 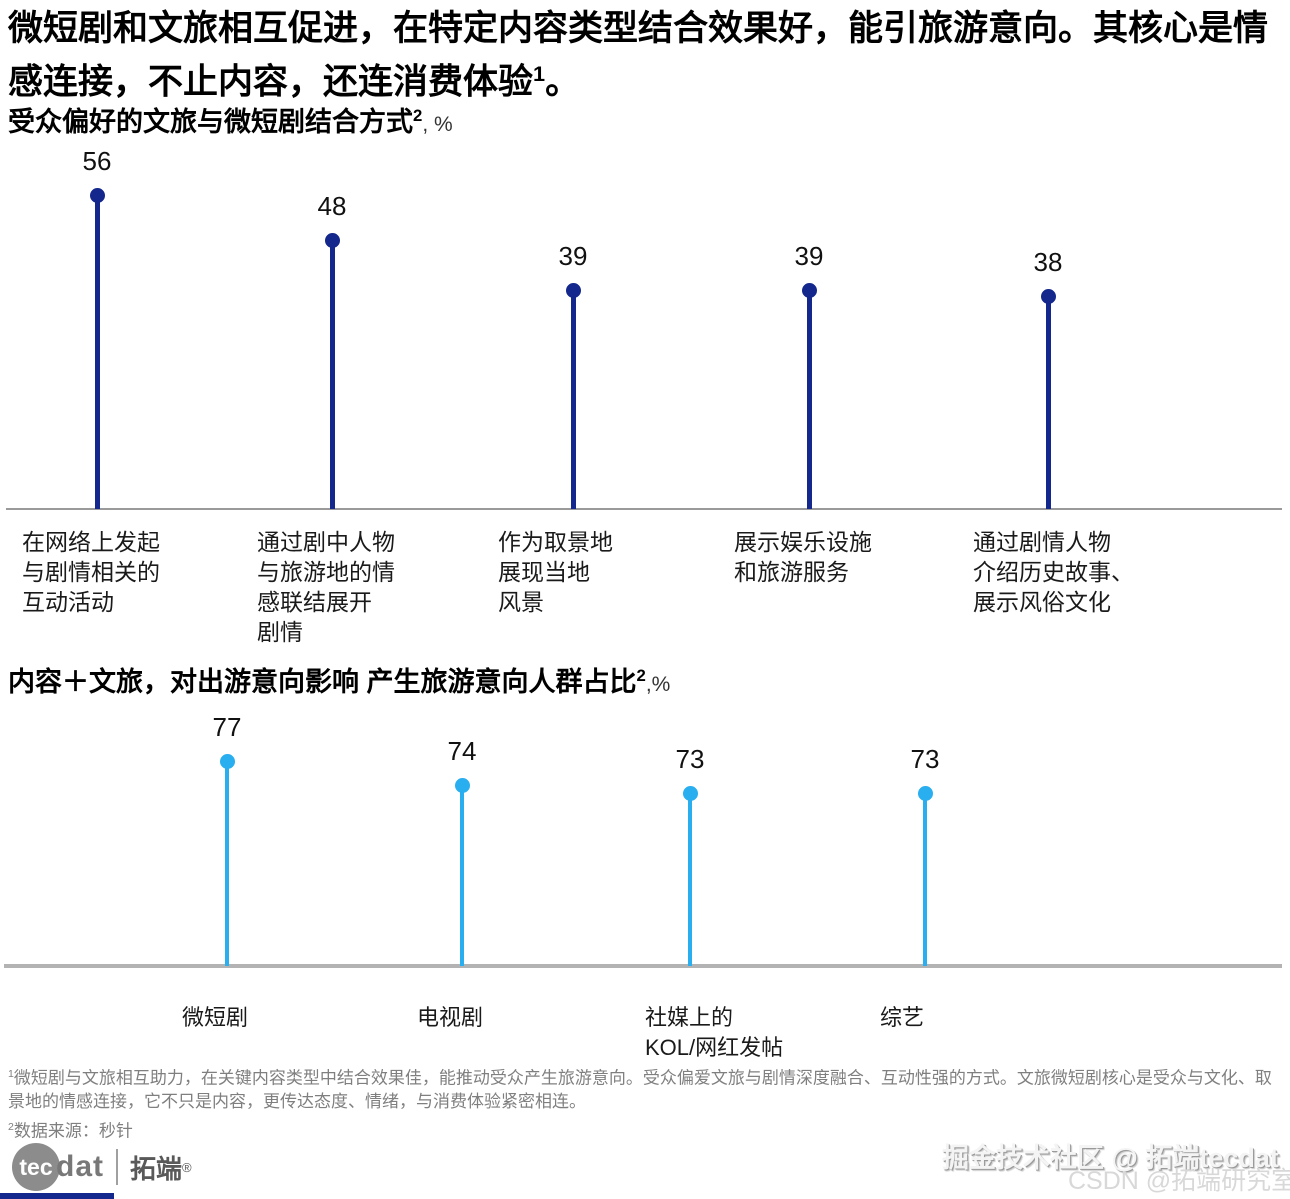 What do you see at coordinates (91, 572) in the screenshot?
I see `category-label: 在网络上发起 与剧情相关的 互动活动` at bounding box center [91, 572].